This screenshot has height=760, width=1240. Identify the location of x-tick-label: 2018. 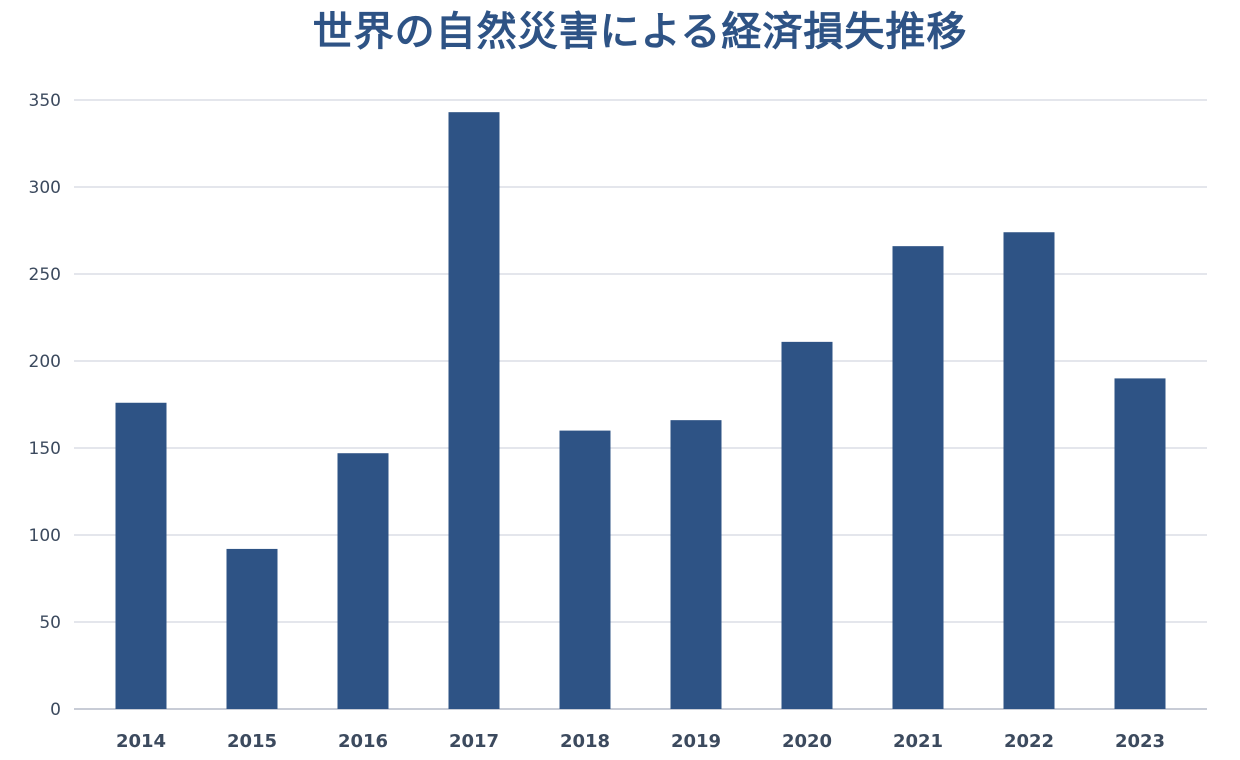
(585, 741).